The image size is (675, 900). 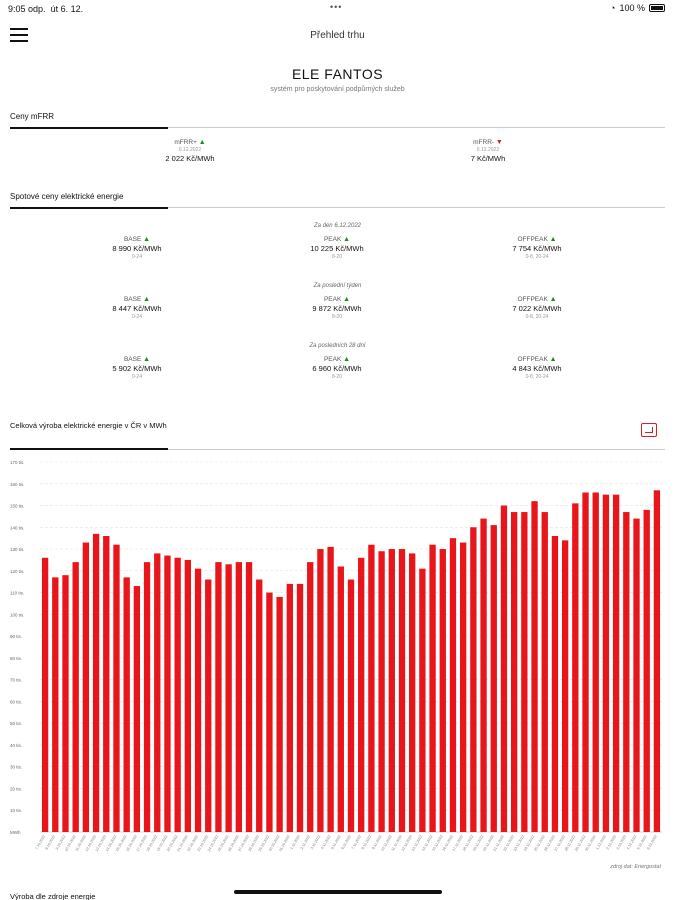 I want to click on x-tick-label: 30.11.2022, so click(x=590, y=843).